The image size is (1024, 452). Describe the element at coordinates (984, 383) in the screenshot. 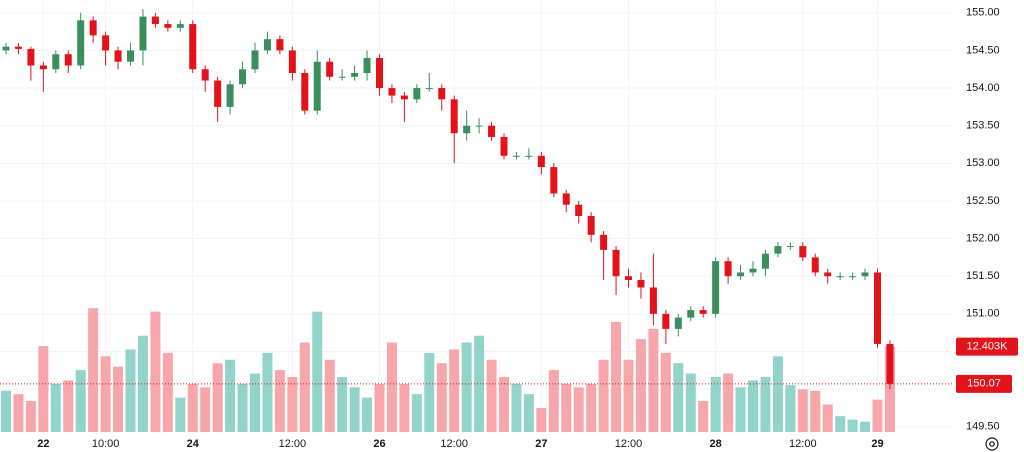

I see `last-price-tag` at that location.